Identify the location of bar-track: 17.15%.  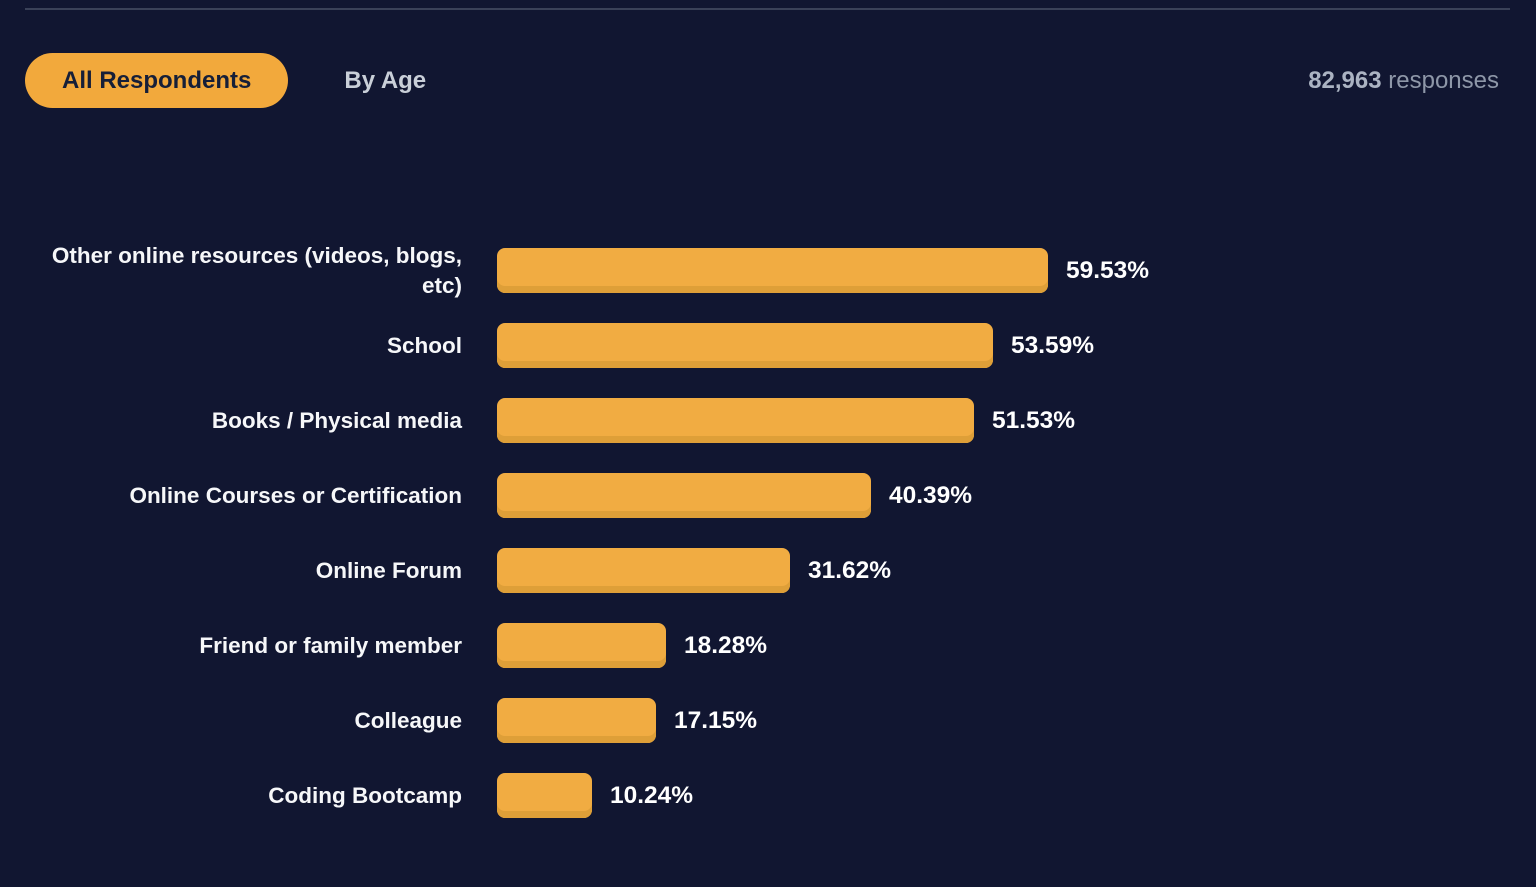
(1004, 720).